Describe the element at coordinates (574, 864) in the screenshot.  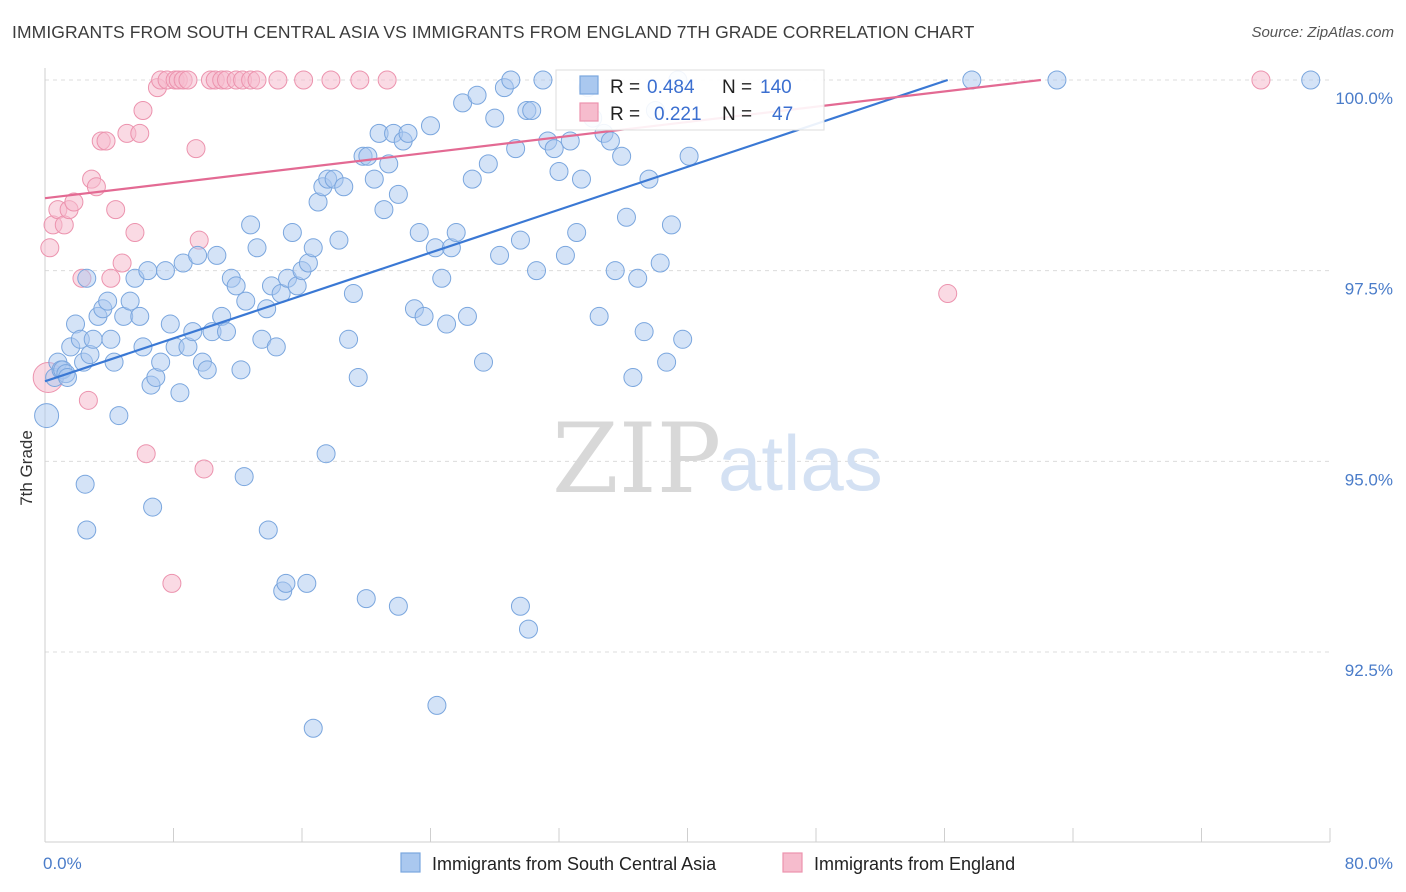
I see `bottom-legend-blue-label: Immigrants from South Central Asia` at that location.